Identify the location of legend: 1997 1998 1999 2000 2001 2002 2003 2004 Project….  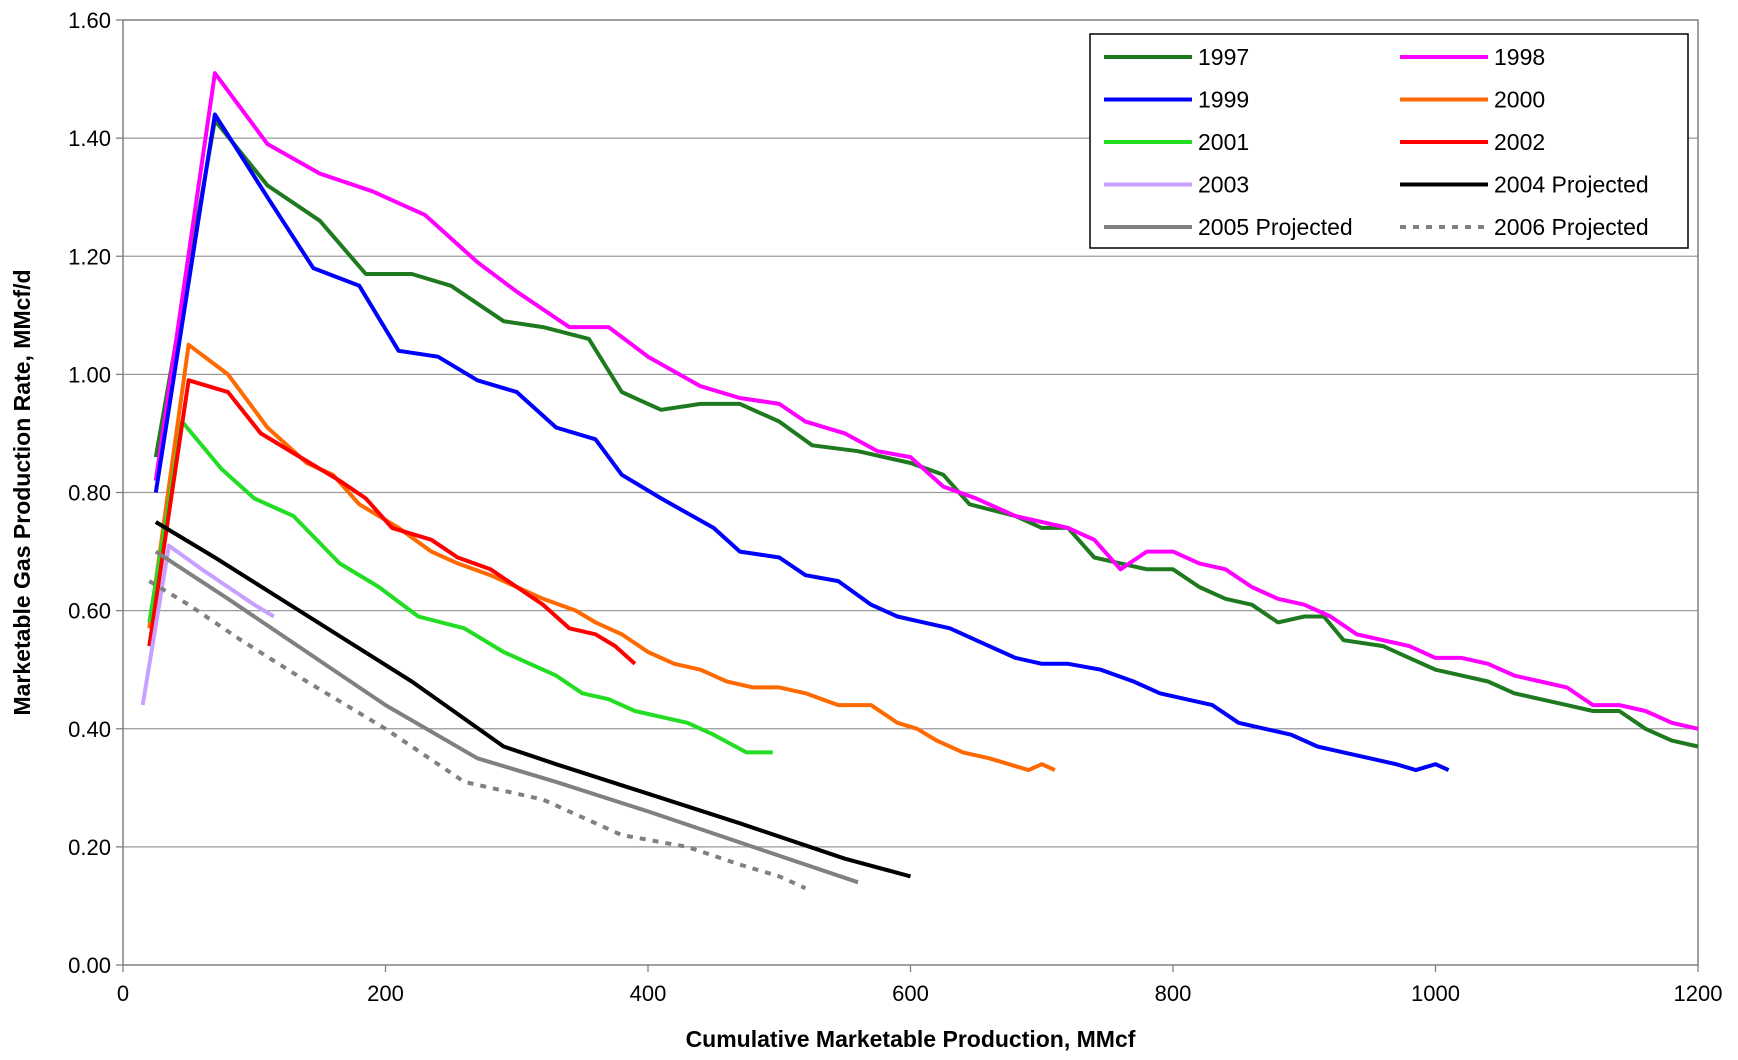
(1389, 141).